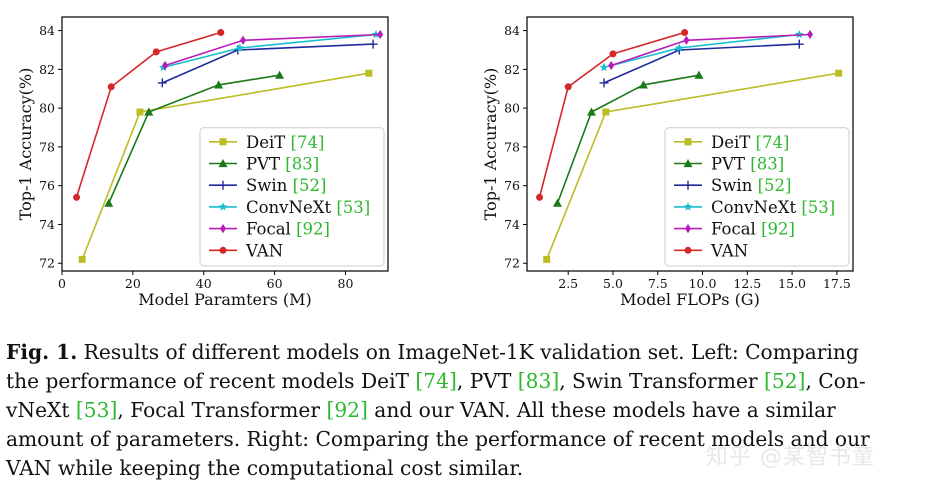 The width and height of the screenshot is (929, 491). Describe the element at coordinates (222, 410) in the screenshot. I see `caption-text: , Focal Transformer` at that location.